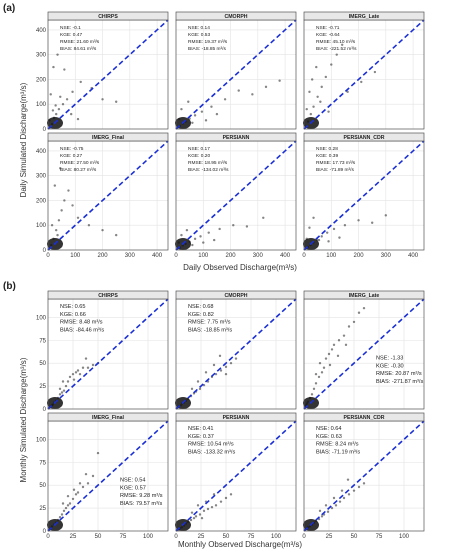 This screenshot has width=451, height=550. I want to click on panel-title: IMERG_Final, so click(108, 138).